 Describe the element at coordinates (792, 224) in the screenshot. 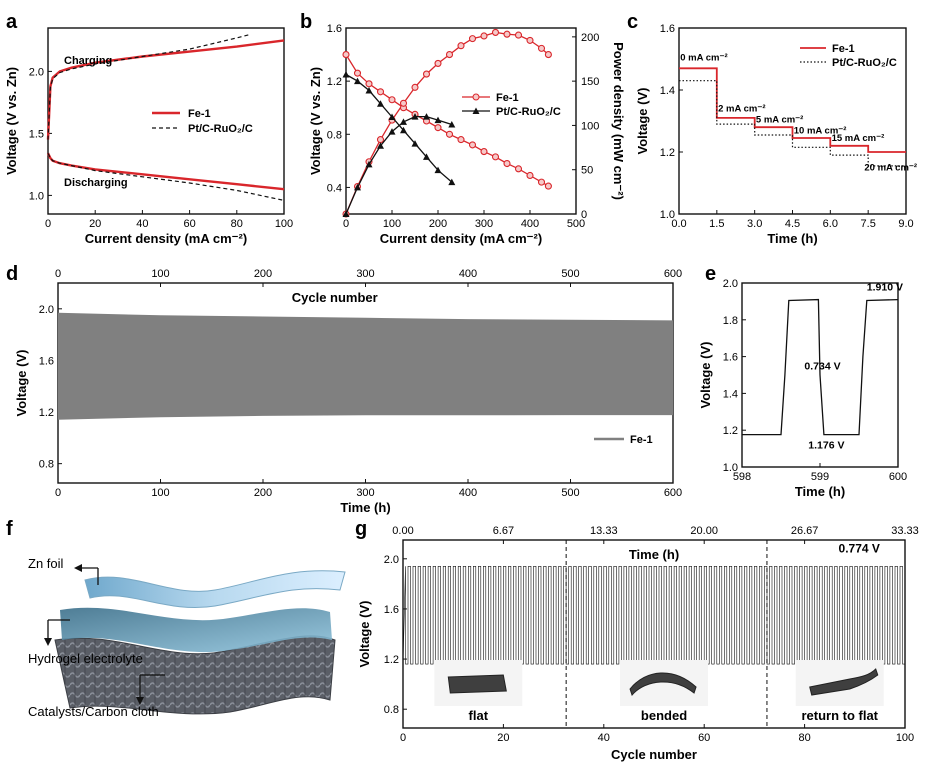

I see `x-tick-label: 4.5` at that location.